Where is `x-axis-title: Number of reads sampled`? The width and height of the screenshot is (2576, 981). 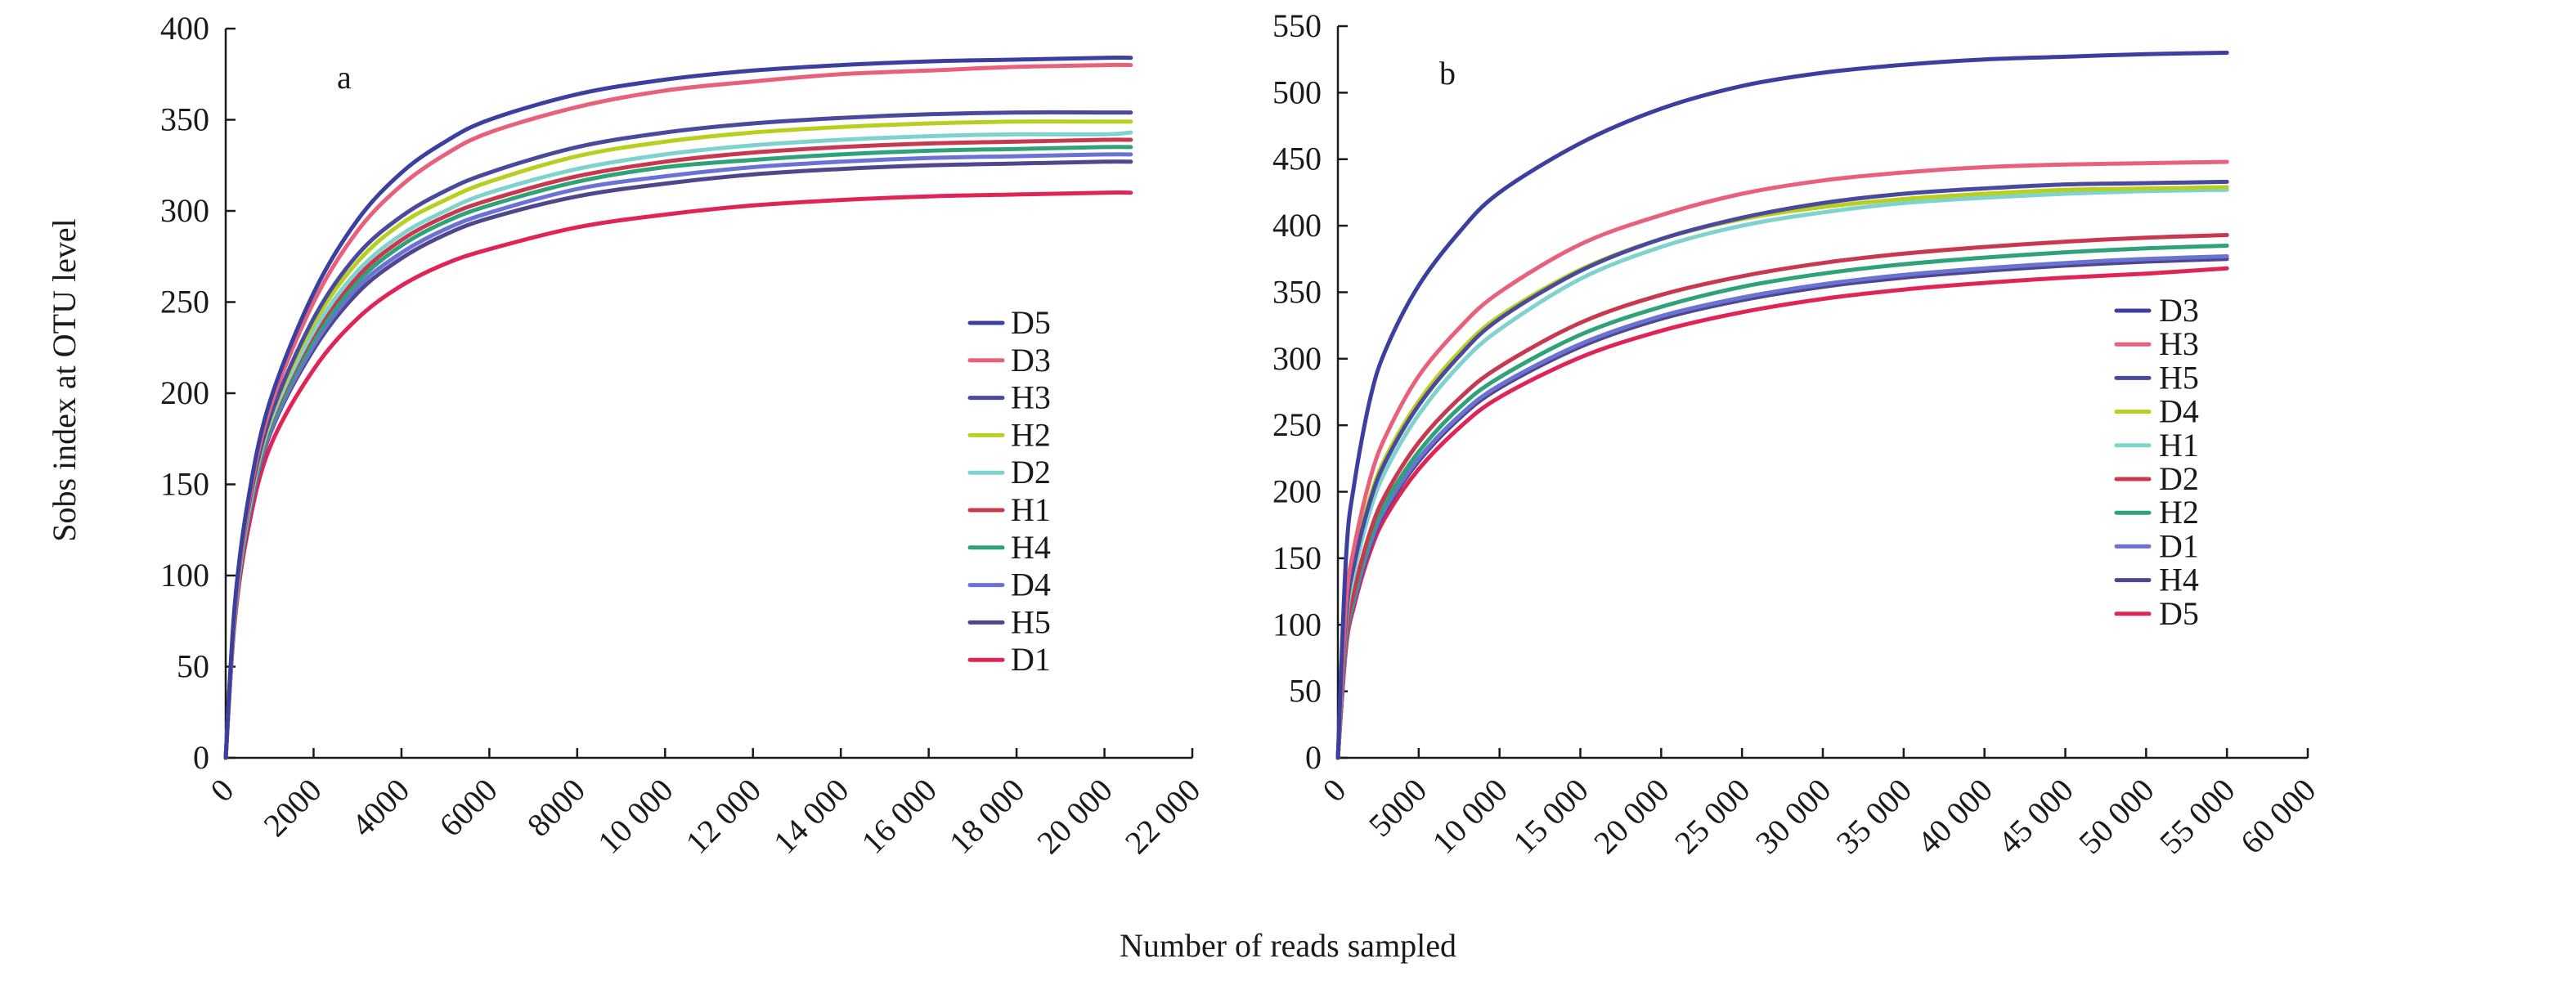
x-axis-title: Number of reads sampled is located at coordinates (1288, 945).